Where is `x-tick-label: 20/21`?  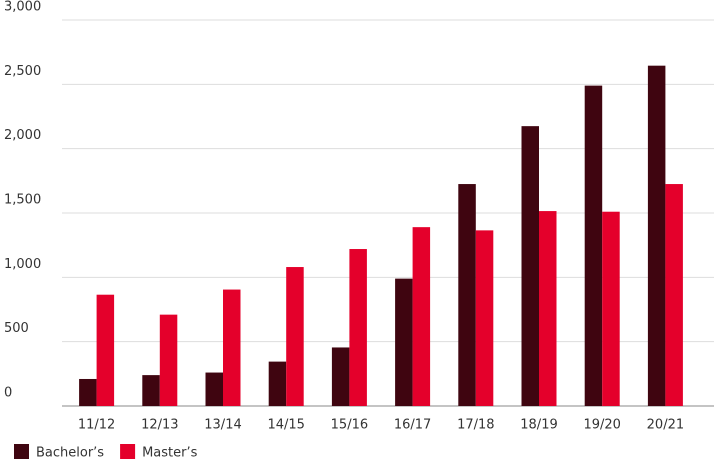
x-tick-label: 20/21 is located at coordinates (665, 425).